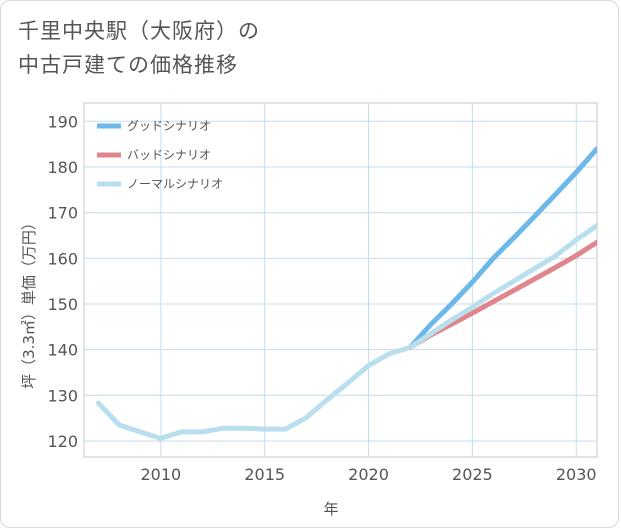 The width and height of the screenshot is (621, 530). I want to click on chart-title-line1: 千里中央駅（大阪府）の, so click(139, 31).